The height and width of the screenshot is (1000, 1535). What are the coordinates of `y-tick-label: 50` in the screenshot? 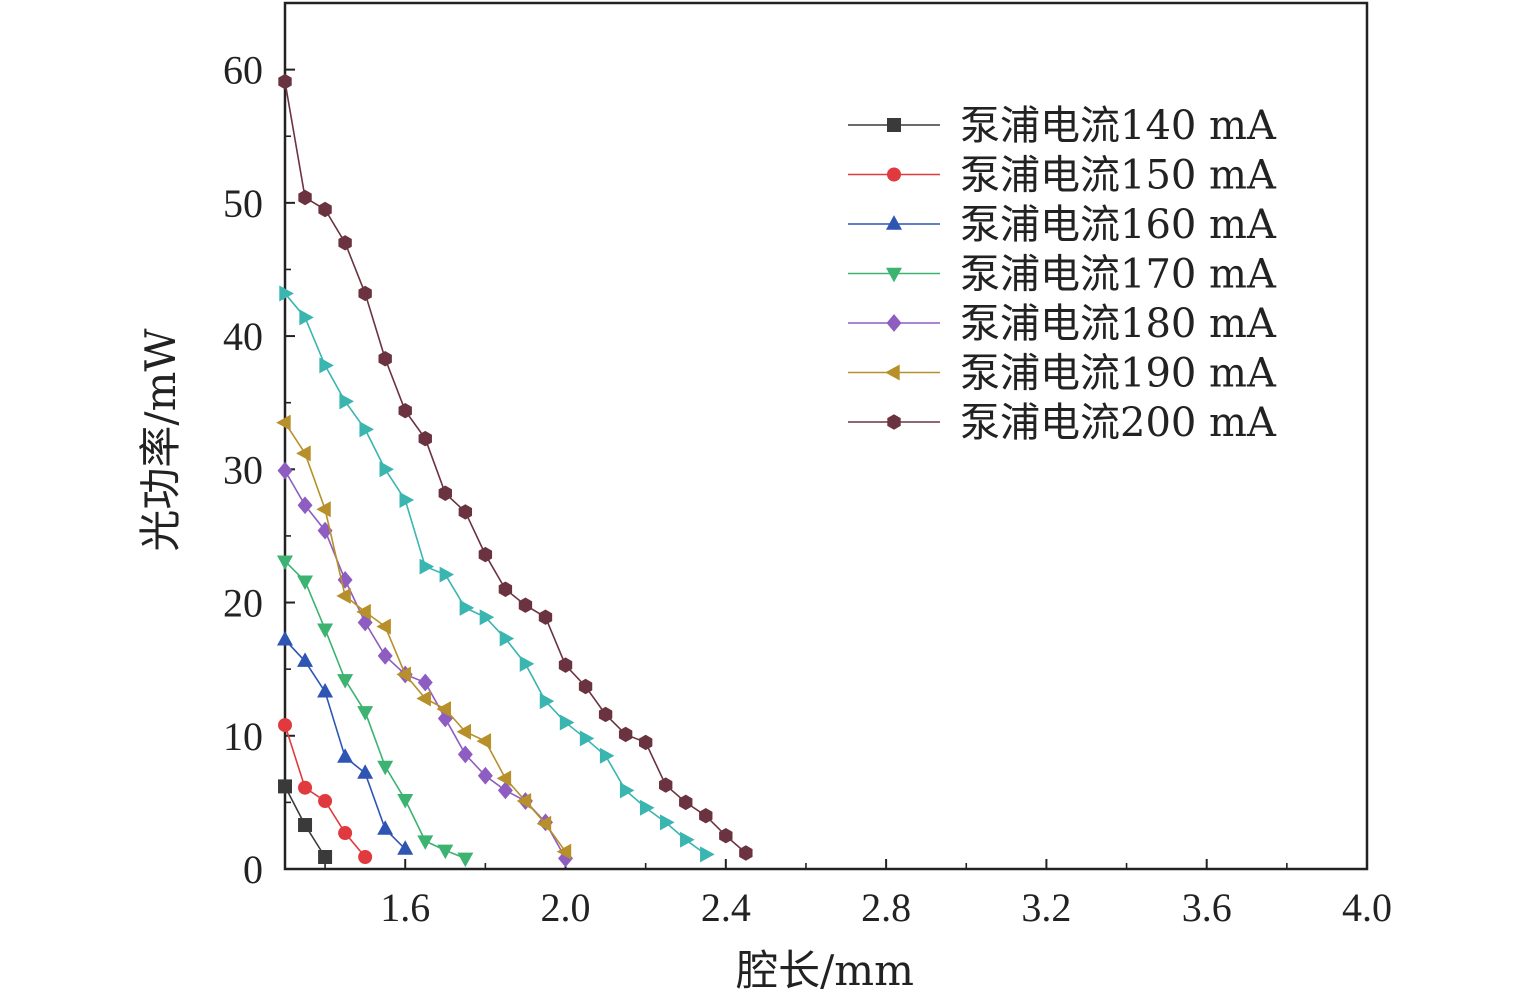 It's located at (243, 203).